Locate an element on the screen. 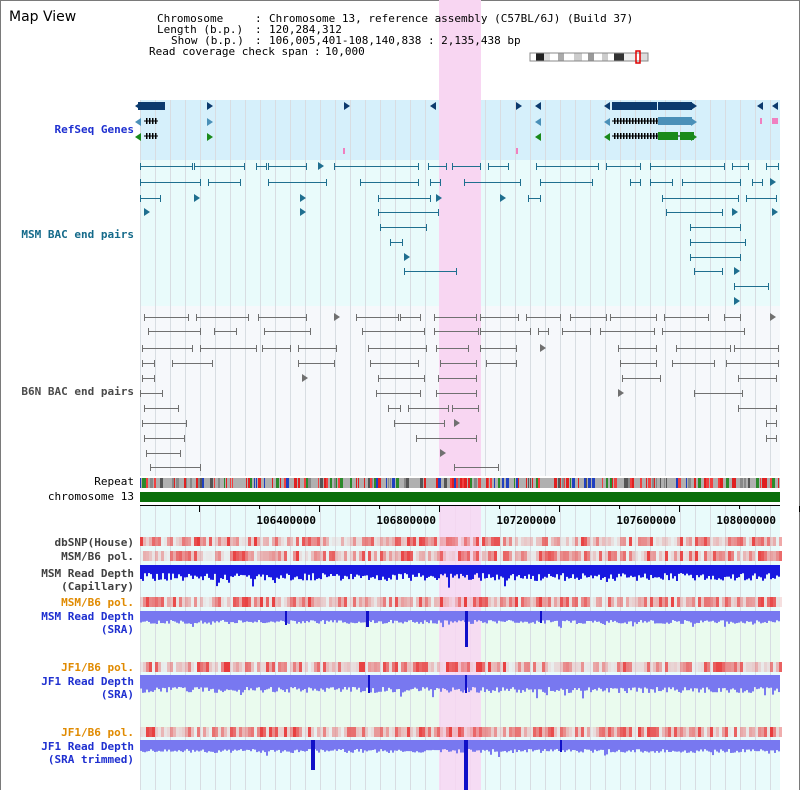 This screenshot has height=790, width=800. track-label-msm-depth-sra-sub: (SRA) is located at coordinates (117, 629).